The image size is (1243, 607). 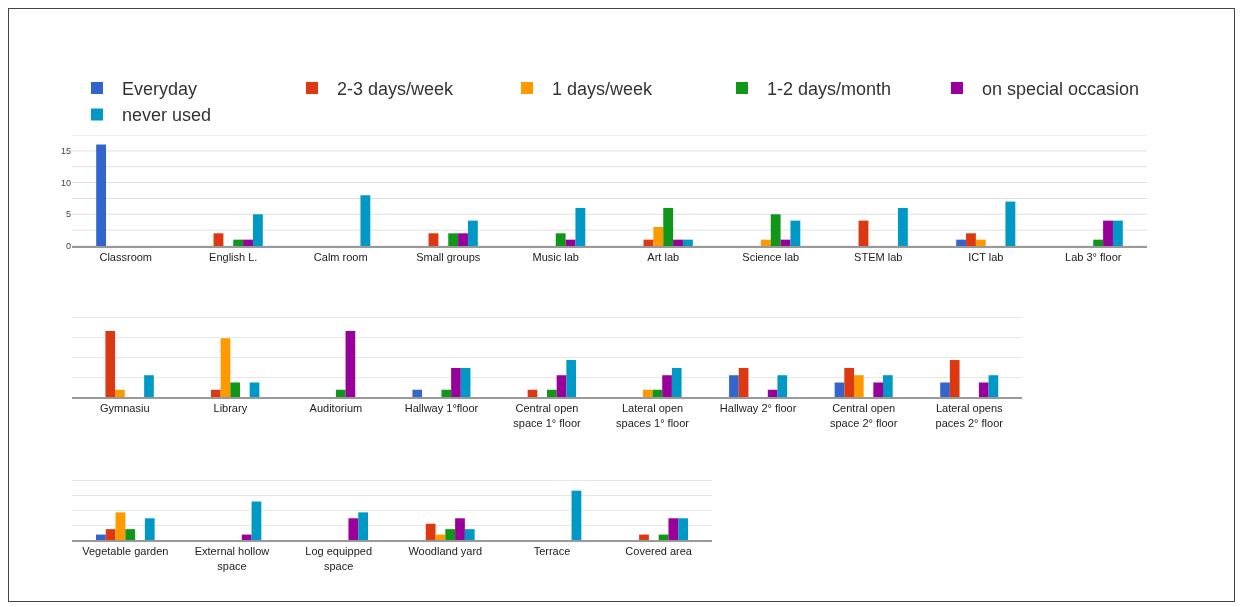 What do you see at coordinates (125, 551) in the screenshot?
I see `x-tick-label: Vegetable garden` at bounding box center [125, 551].